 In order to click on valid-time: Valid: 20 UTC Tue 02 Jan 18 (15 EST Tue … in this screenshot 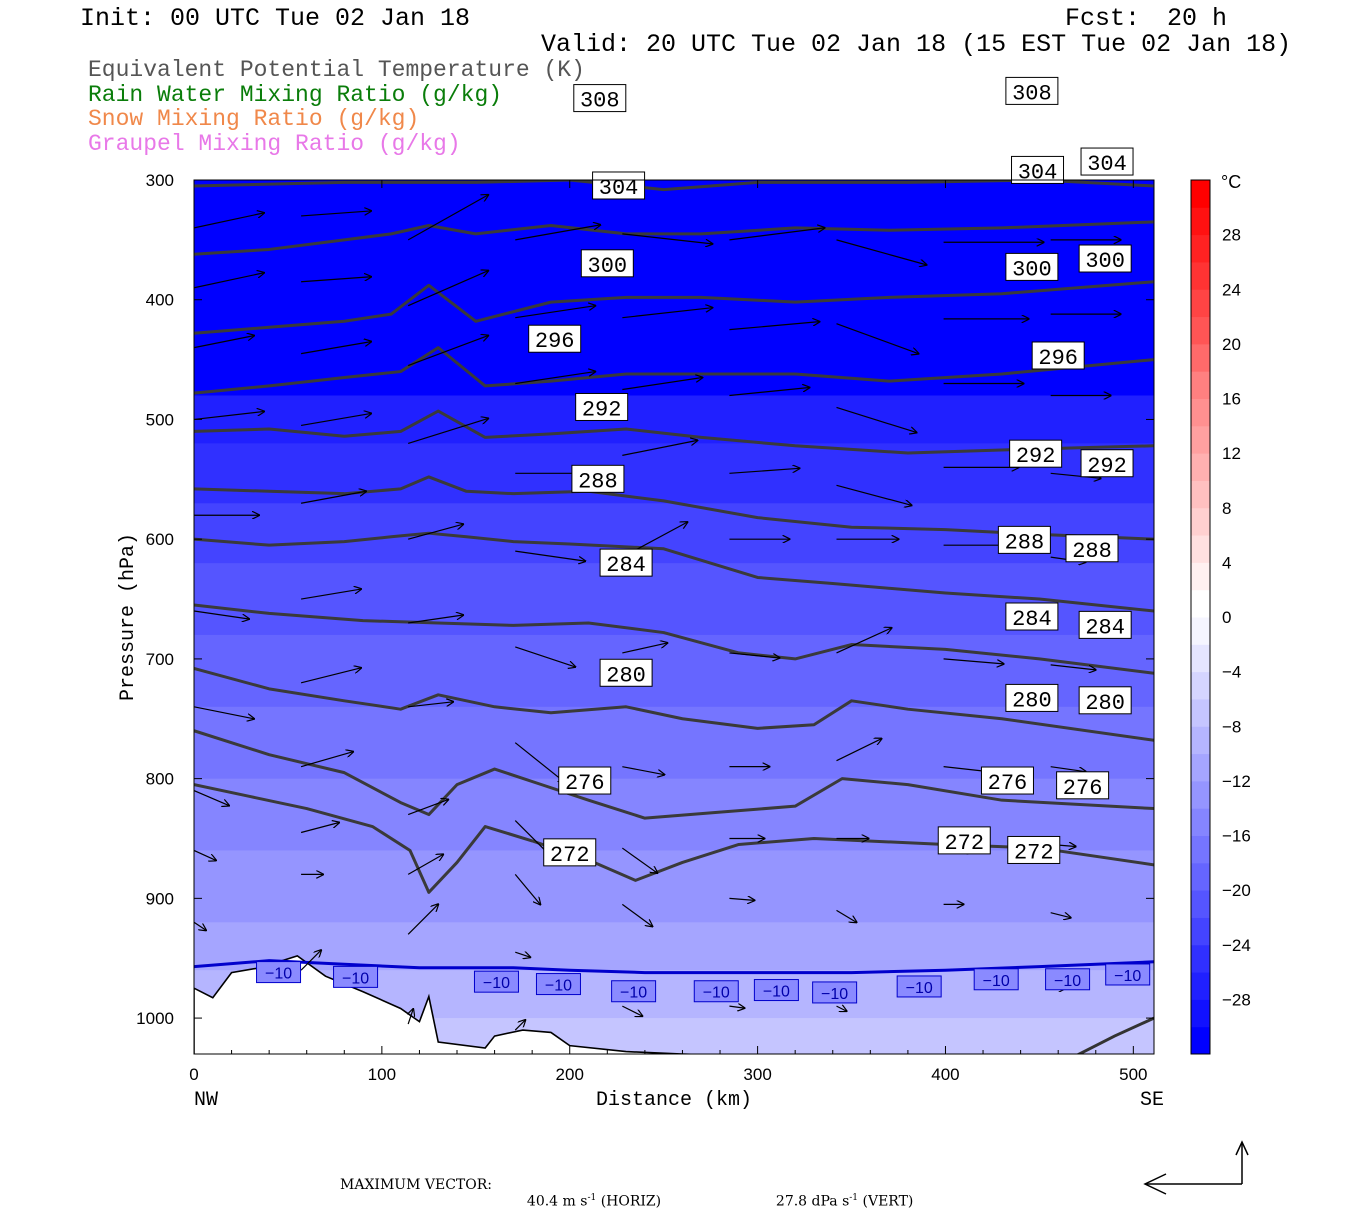, I will do `click(916, 44)`.